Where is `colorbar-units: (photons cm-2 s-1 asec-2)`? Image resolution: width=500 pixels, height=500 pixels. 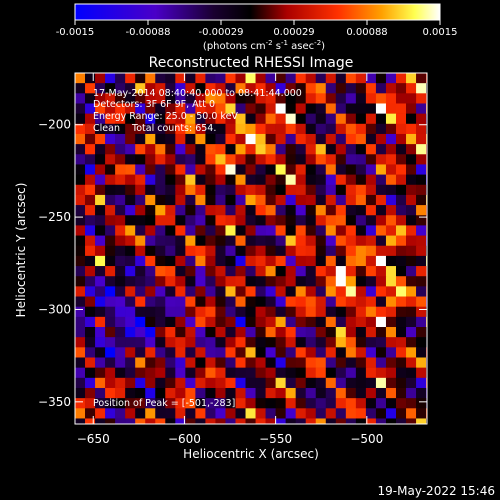
colorbar-units: (photons cm-2 s-1 asec-2) is located at coordinates (264, 45).